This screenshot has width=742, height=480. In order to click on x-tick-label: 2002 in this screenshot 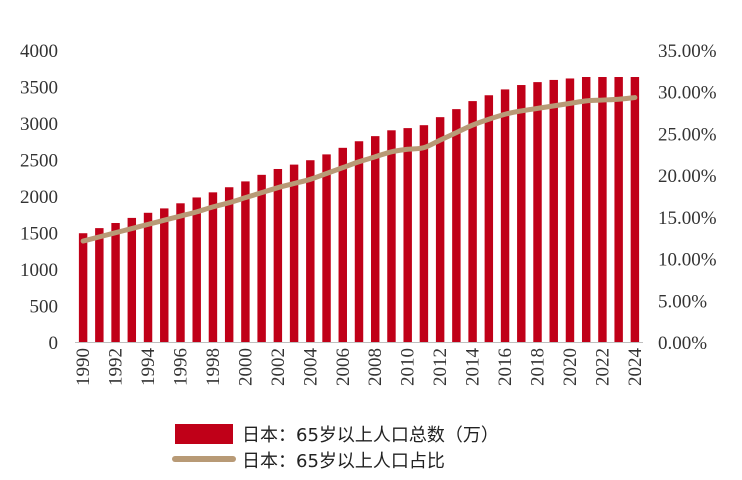, I will do `click(278, 367)`.